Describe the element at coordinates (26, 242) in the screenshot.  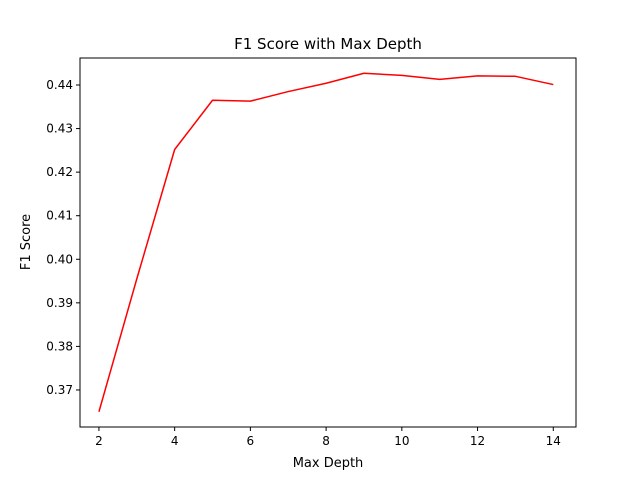
I see `y-axis-label: F1 Score` at that location.